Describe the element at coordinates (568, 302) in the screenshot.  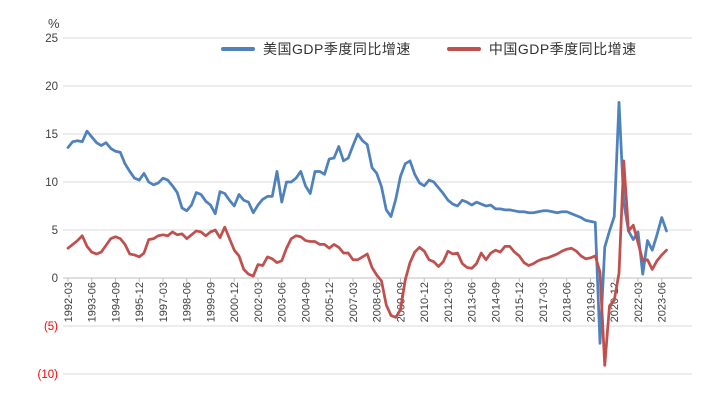
I see `svg-text: 2018-06` at that location.